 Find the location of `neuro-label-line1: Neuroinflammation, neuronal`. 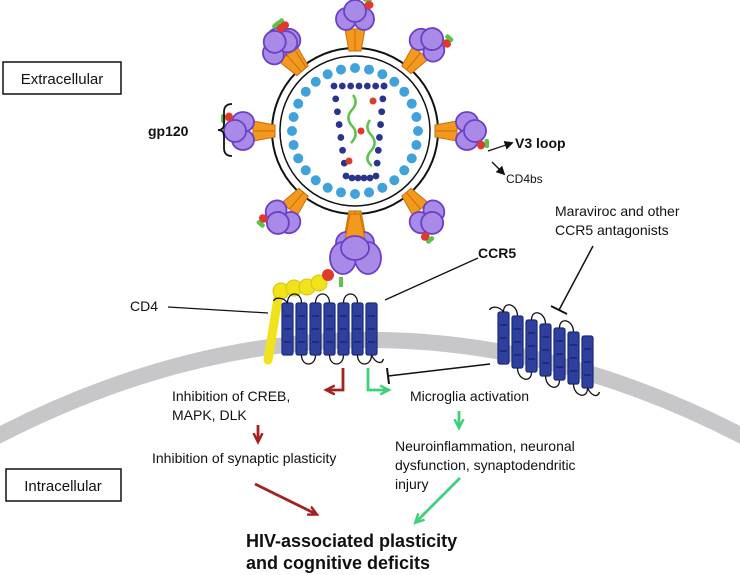

neuro-label-line1: Neuroinflammation, neuronal is located at coordinates (485, 446).